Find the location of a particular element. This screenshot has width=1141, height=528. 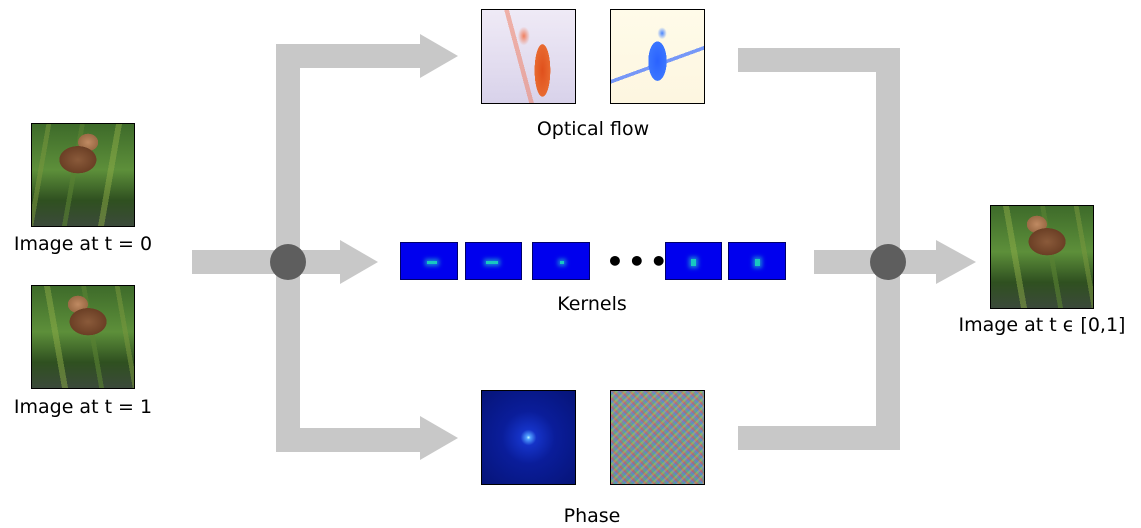

phase-arrow-head is located at coordinates (439, 438).